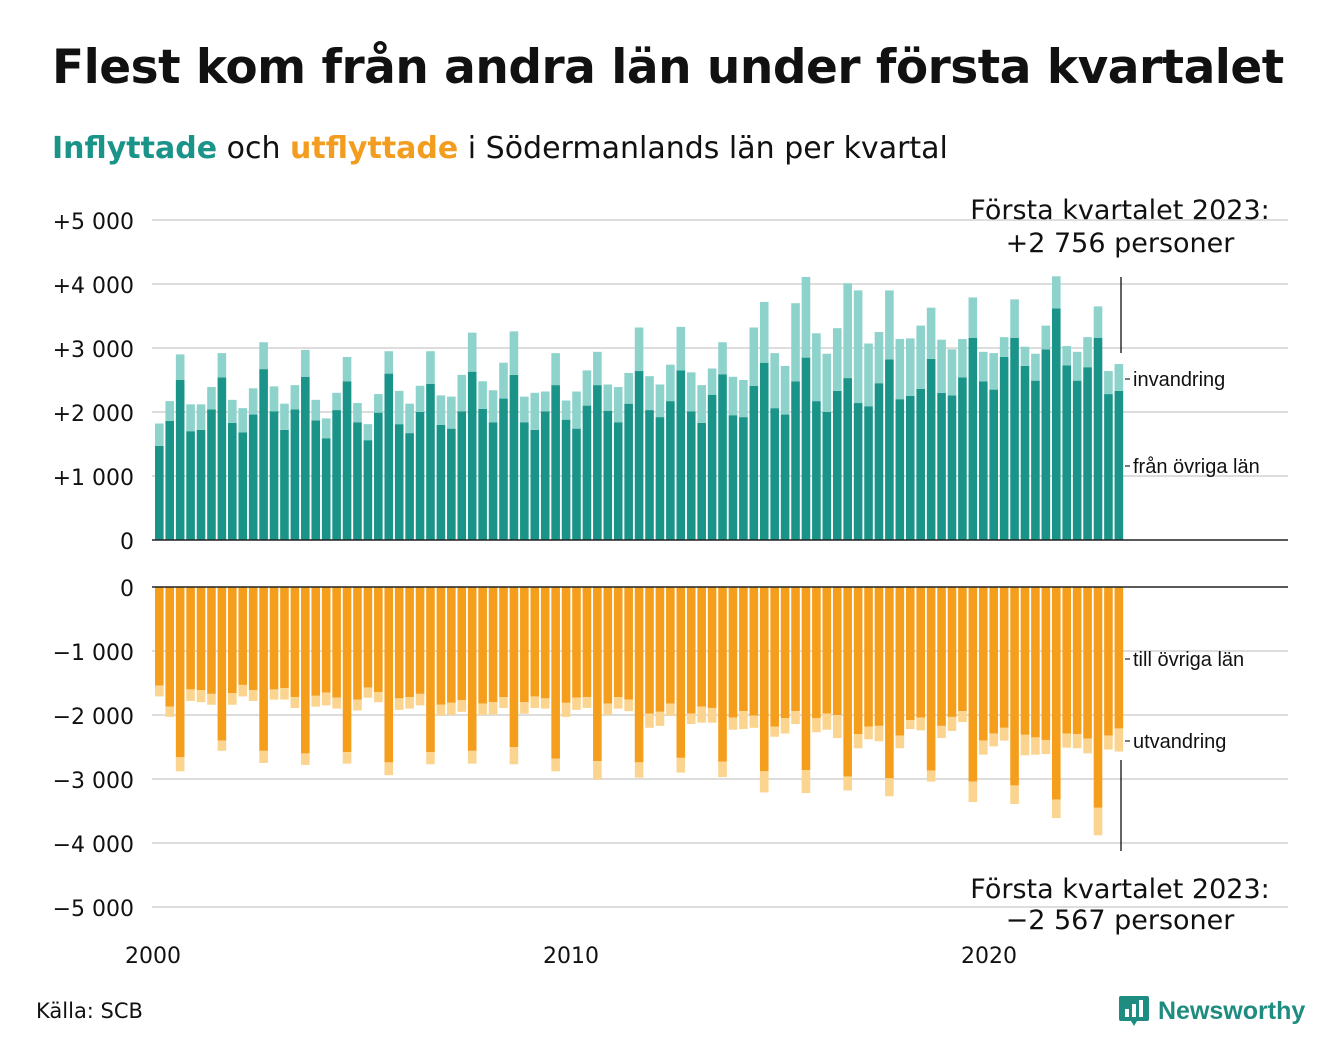 The height and width of the screenshot is (1060, 1340). What do you see at coordinates (1121, 920) in the screenshot?
I see `annotation-bottom: −2 567 personer` at bounding box center [1121, 920].